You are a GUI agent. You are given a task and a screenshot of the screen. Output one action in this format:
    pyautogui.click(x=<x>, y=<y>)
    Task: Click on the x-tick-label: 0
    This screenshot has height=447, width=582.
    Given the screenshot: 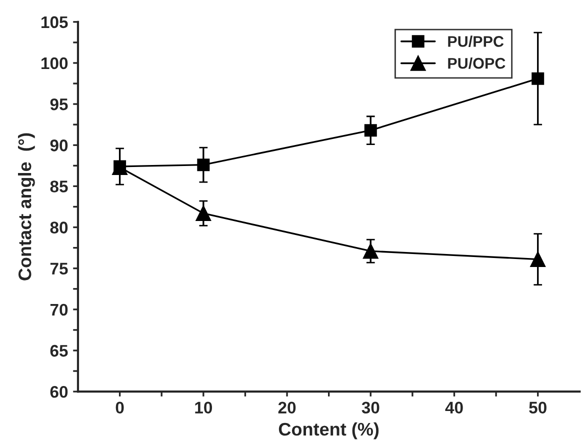 What is the action you would take?
    pyautogui.click(x=120, y=408)
    